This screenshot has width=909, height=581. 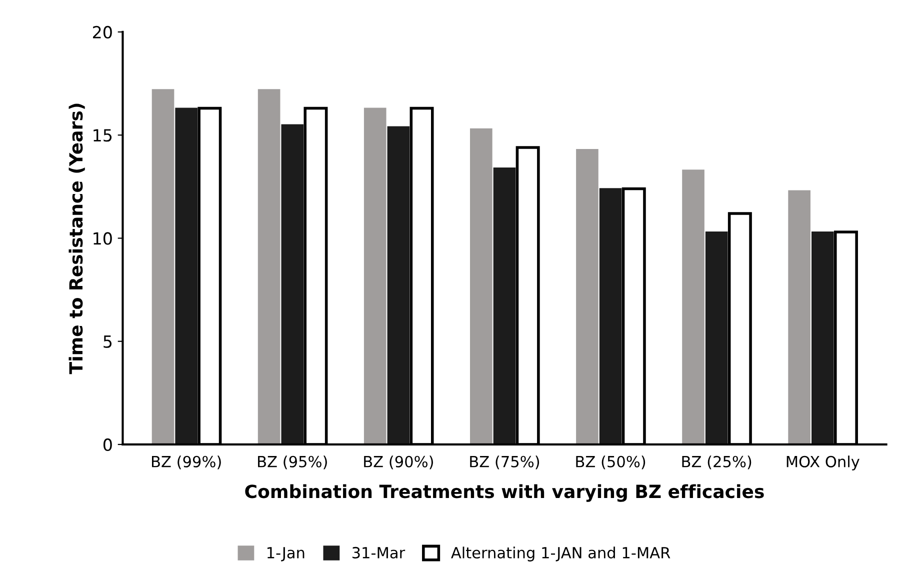 I want to click on y-tick-label: 15, so click(x=103, y=135).